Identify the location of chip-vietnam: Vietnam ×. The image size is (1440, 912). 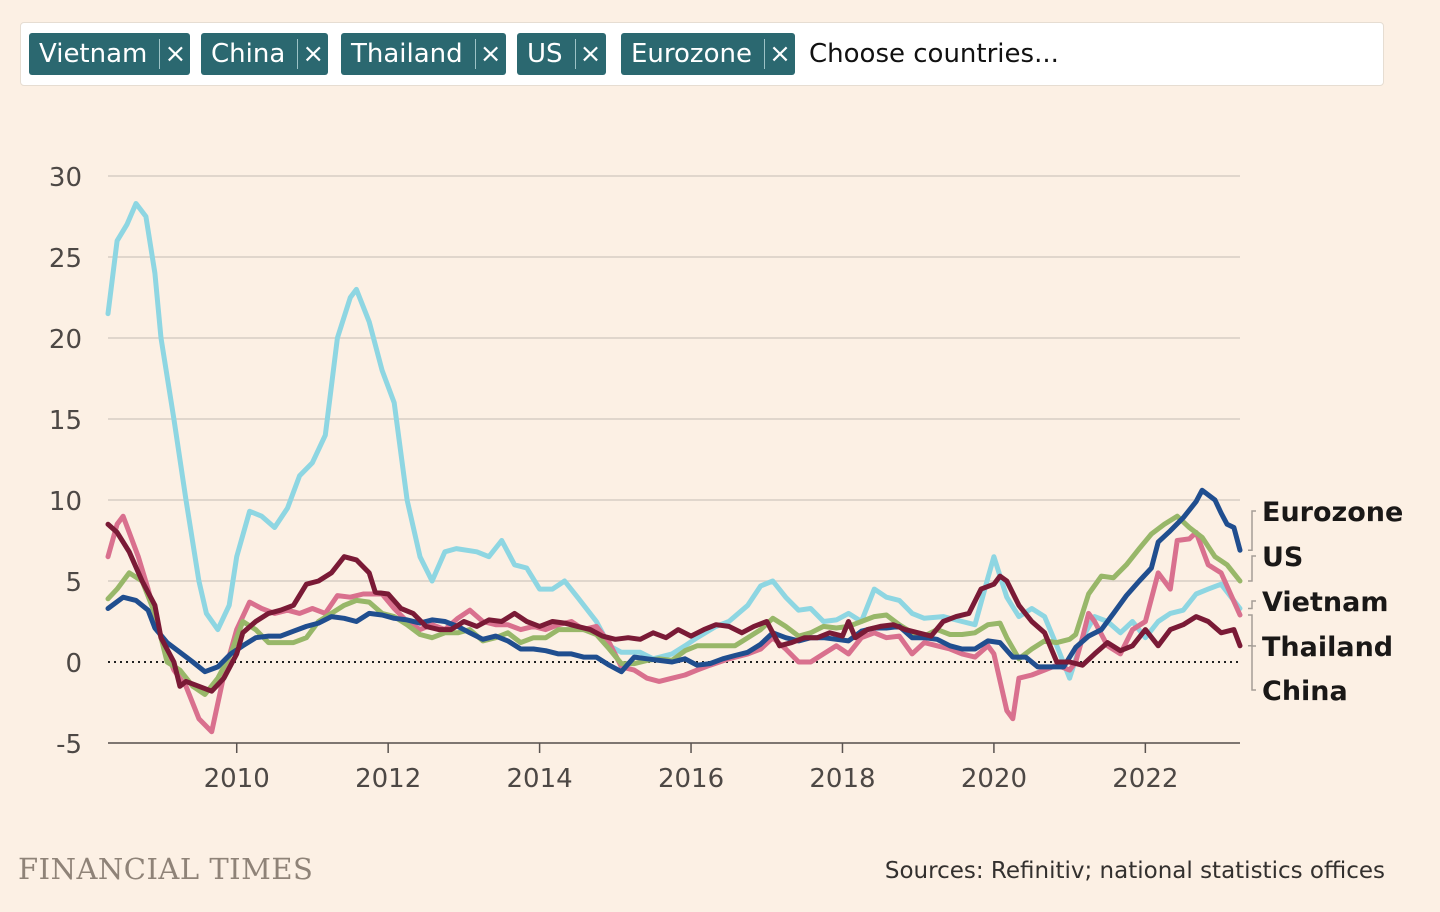
(110, 54).